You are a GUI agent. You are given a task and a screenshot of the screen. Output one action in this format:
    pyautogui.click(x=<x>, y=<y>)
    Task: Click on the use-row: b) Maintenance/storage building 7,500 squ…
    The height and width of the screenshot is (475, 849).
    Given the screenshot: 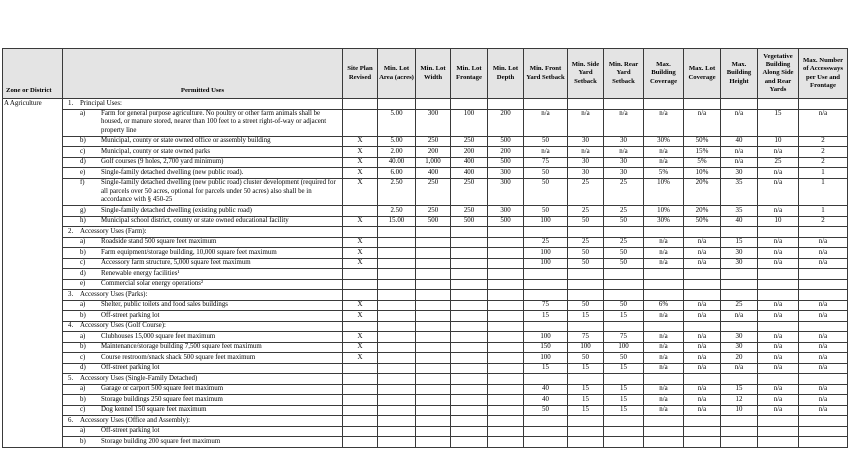 What is the action you would take?
    pyautogui.click(x=425, y=347)
    